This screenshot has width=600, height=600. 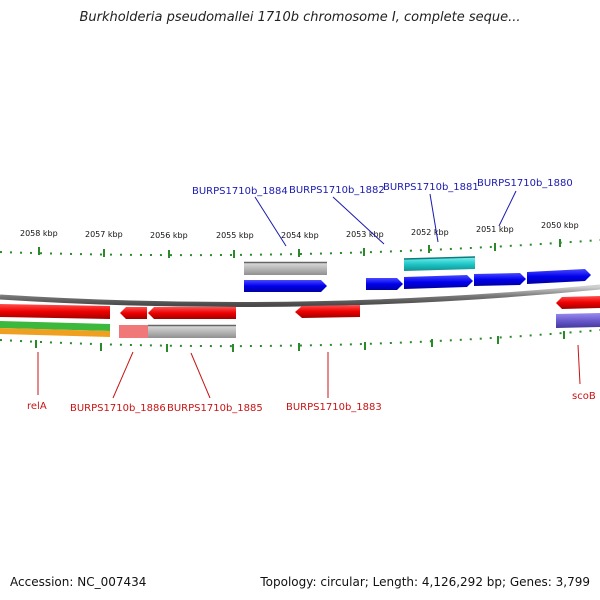 What do you see at coordinates (578, 302) in the screenshot?
I see `gene-arrow-scob` at bounding box center [578, 302].